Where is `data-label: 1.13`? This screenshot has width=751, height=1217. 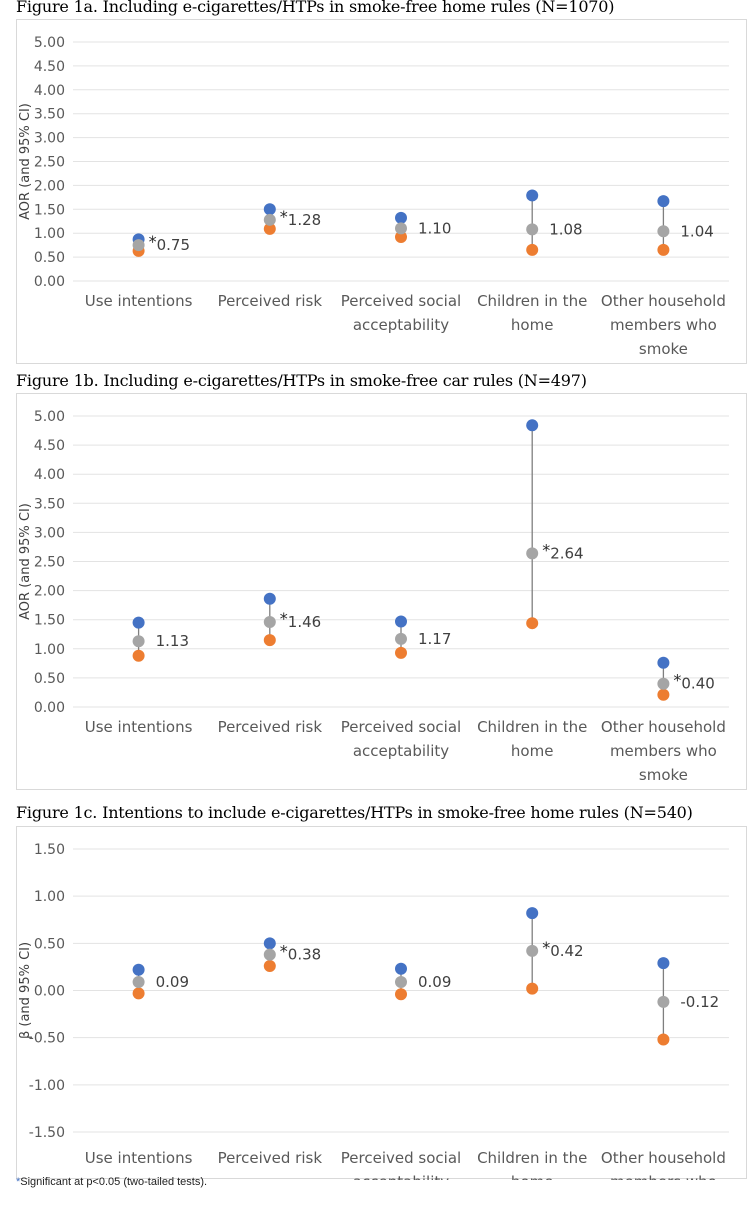 data-label: 1.13 is located at coordinates (172, 641).